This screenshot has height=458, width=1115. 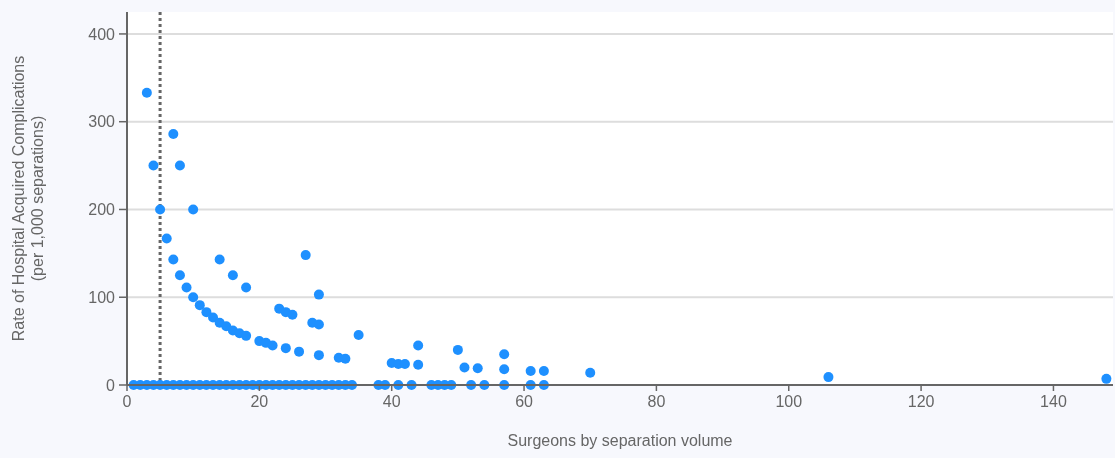 I want to click on x-tick-label: 60, so click(x=524, y=401).